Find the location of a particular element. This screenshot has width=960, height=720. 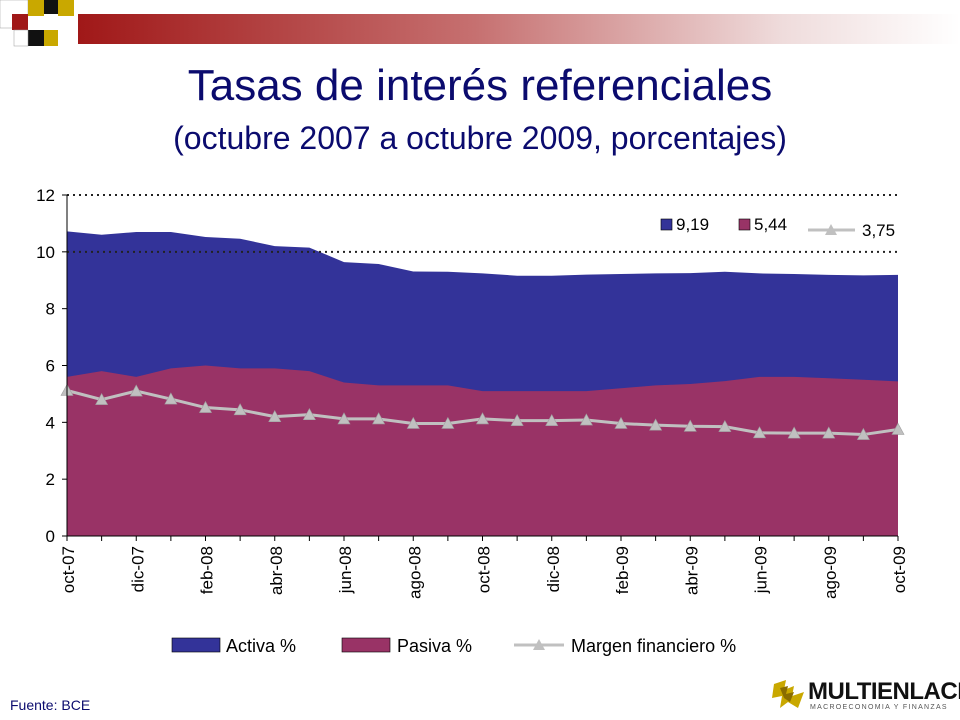

y-tick-label: 10 is located at coordinates (45, 252).